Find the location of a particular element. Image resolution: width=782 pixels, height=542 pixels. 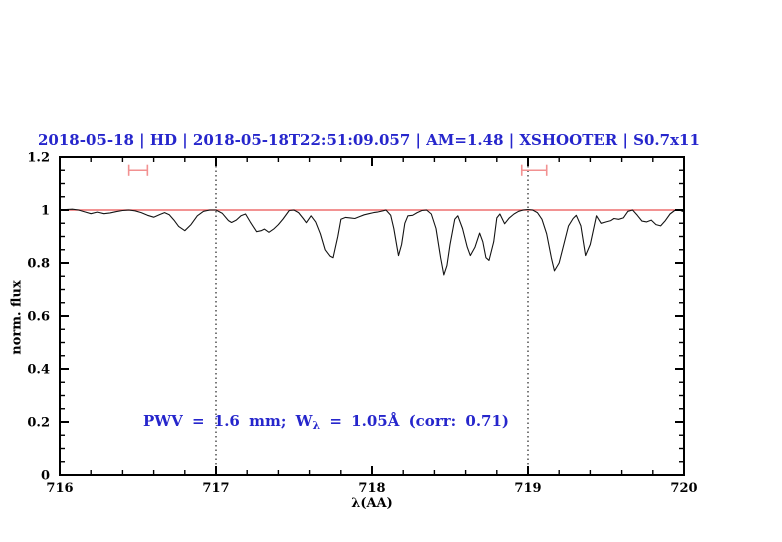

pwv-annotation-subscript: λ is located at coordinates (316, 425).